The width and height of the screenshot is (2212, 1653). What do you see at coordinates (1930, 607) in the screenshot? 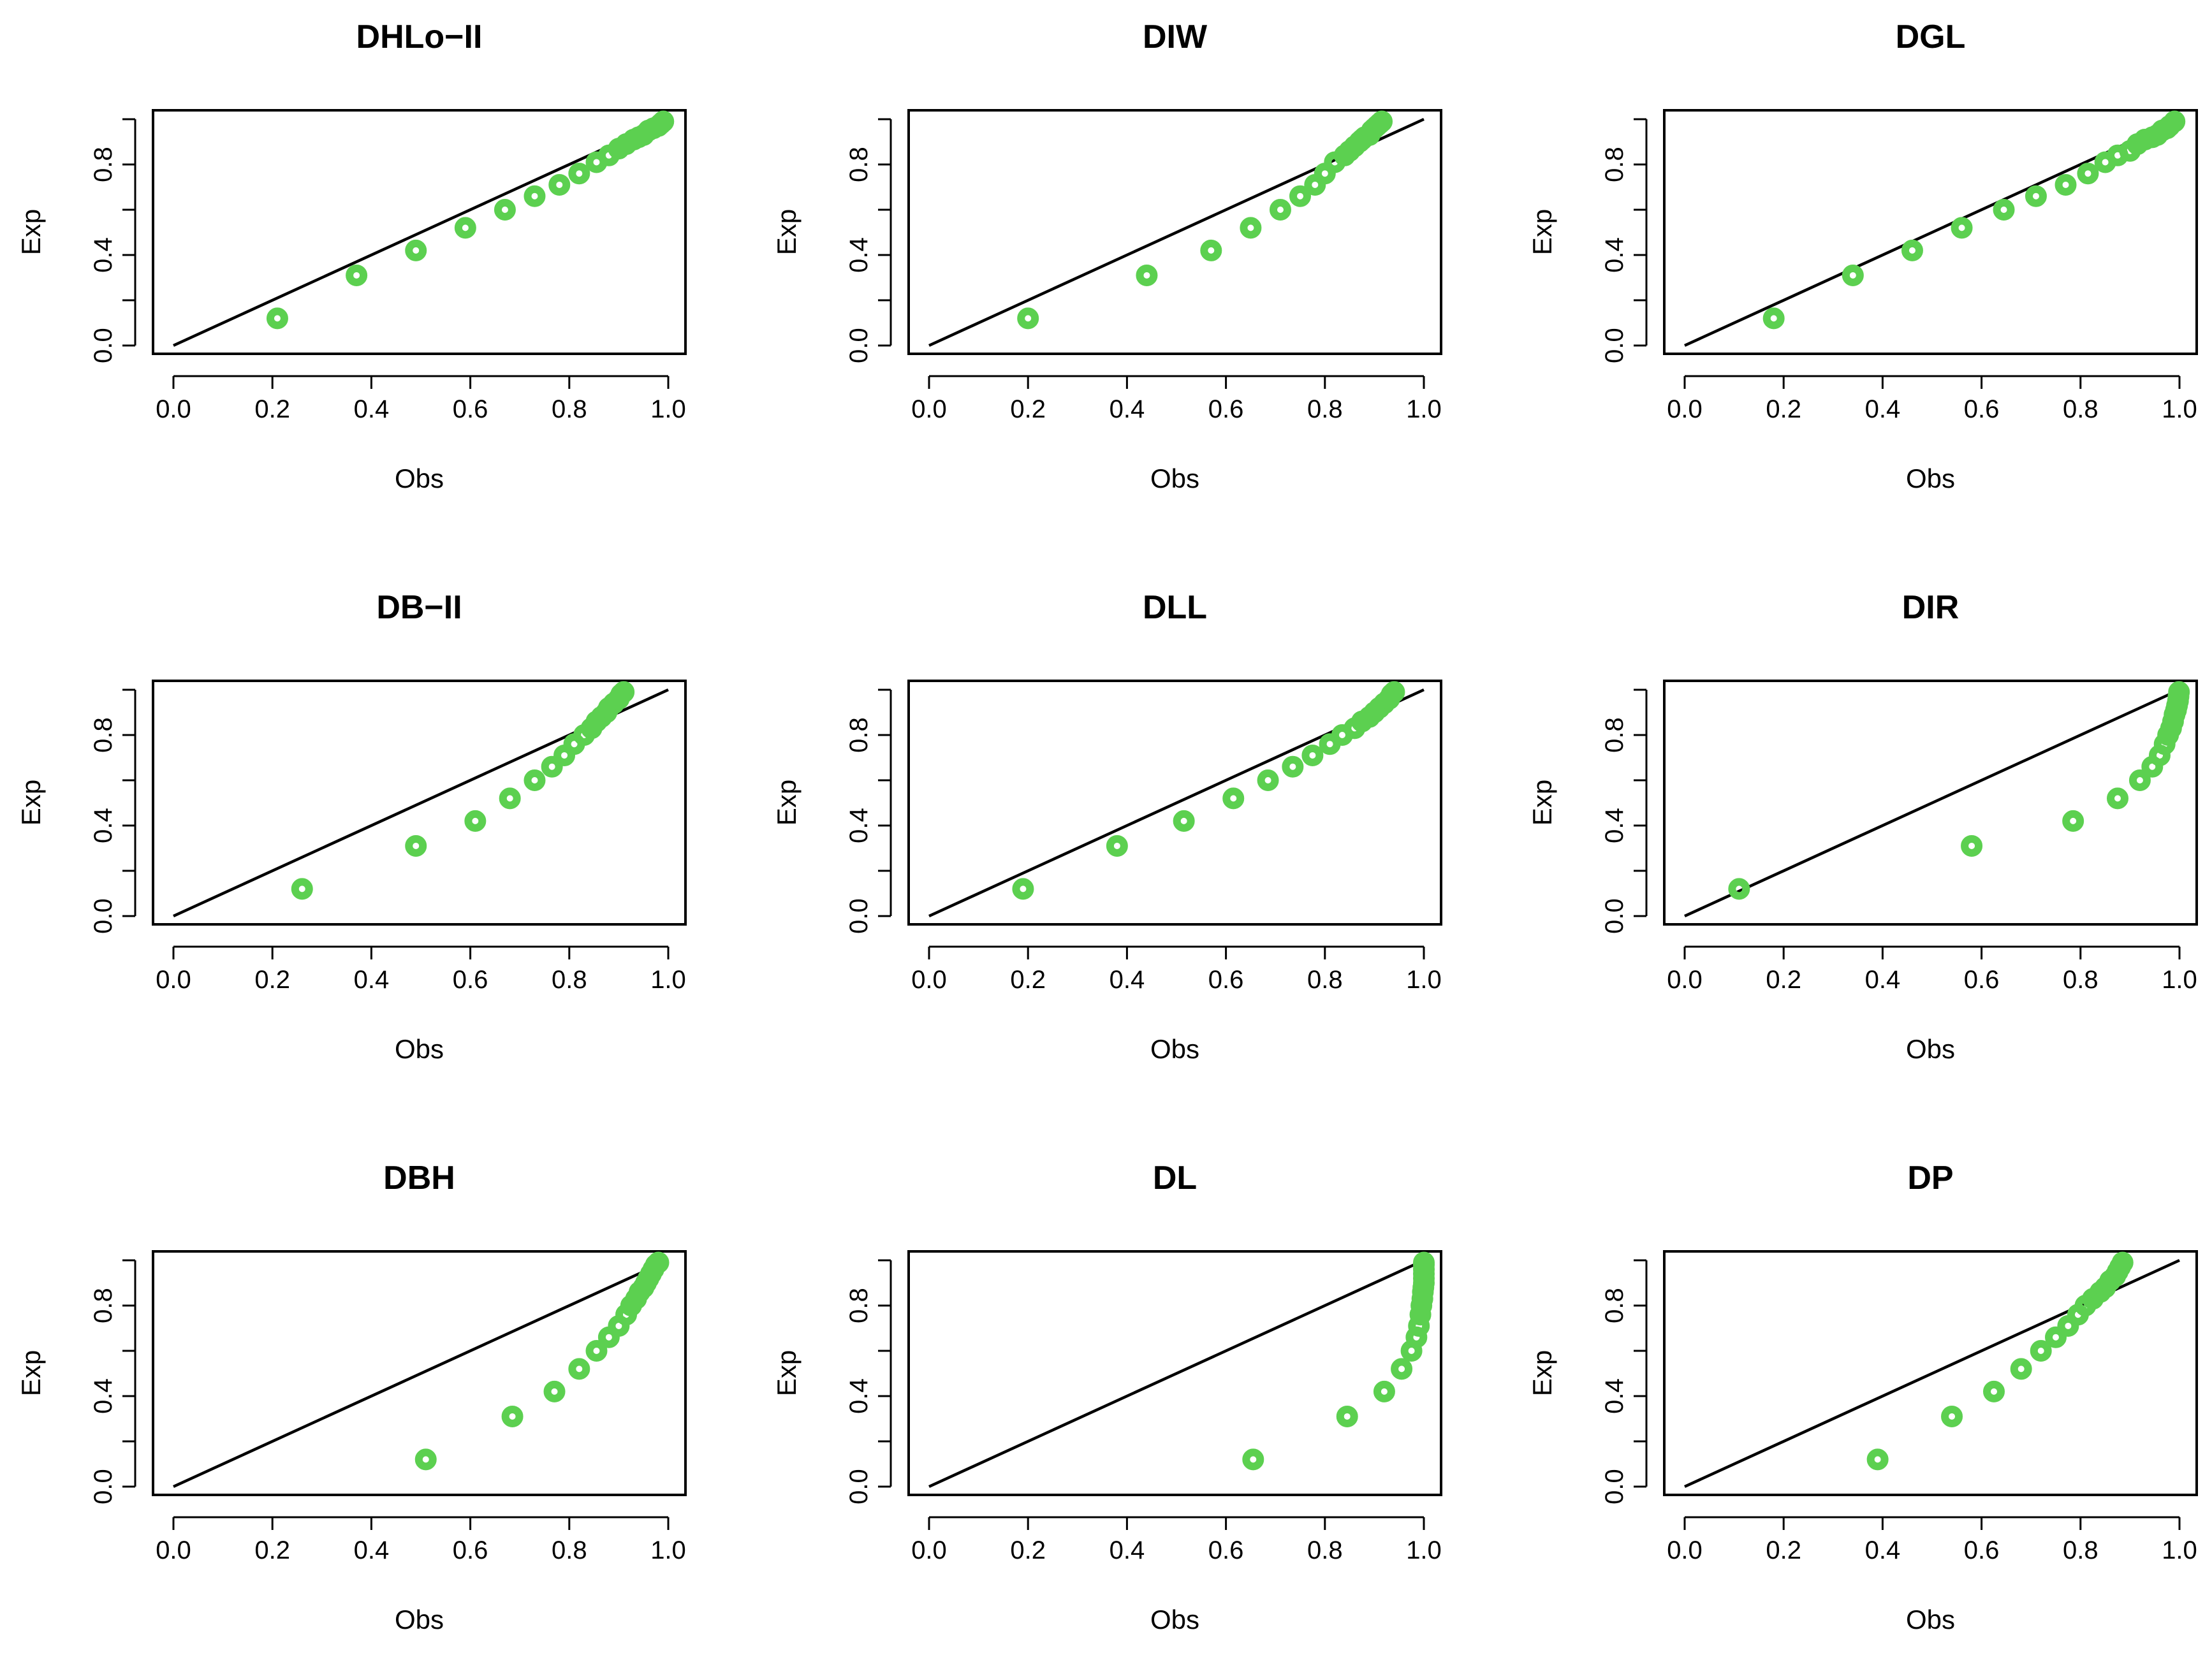
I see `panel-title: DIR` at bounding box center [1930, 607].